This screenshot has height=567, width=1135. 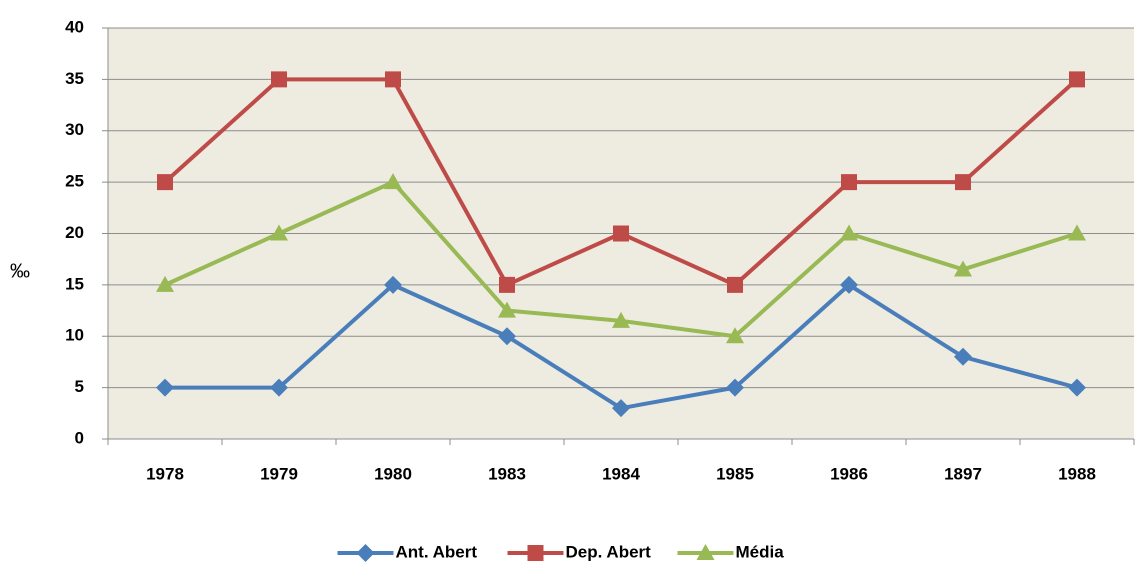 What do you see at coordinates (621, 473) in the screenshot?
I see `x-tick-label: 1984` at bounding box center [621, 473].